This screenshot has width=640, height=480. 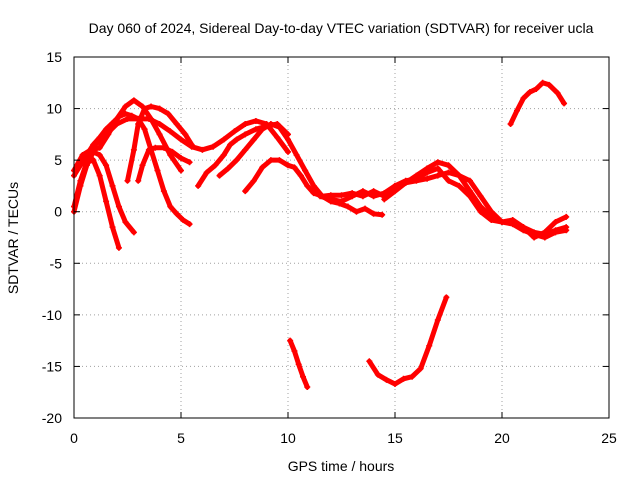 I want to click on y-tick-label: -10, so click(x=52, y=315).